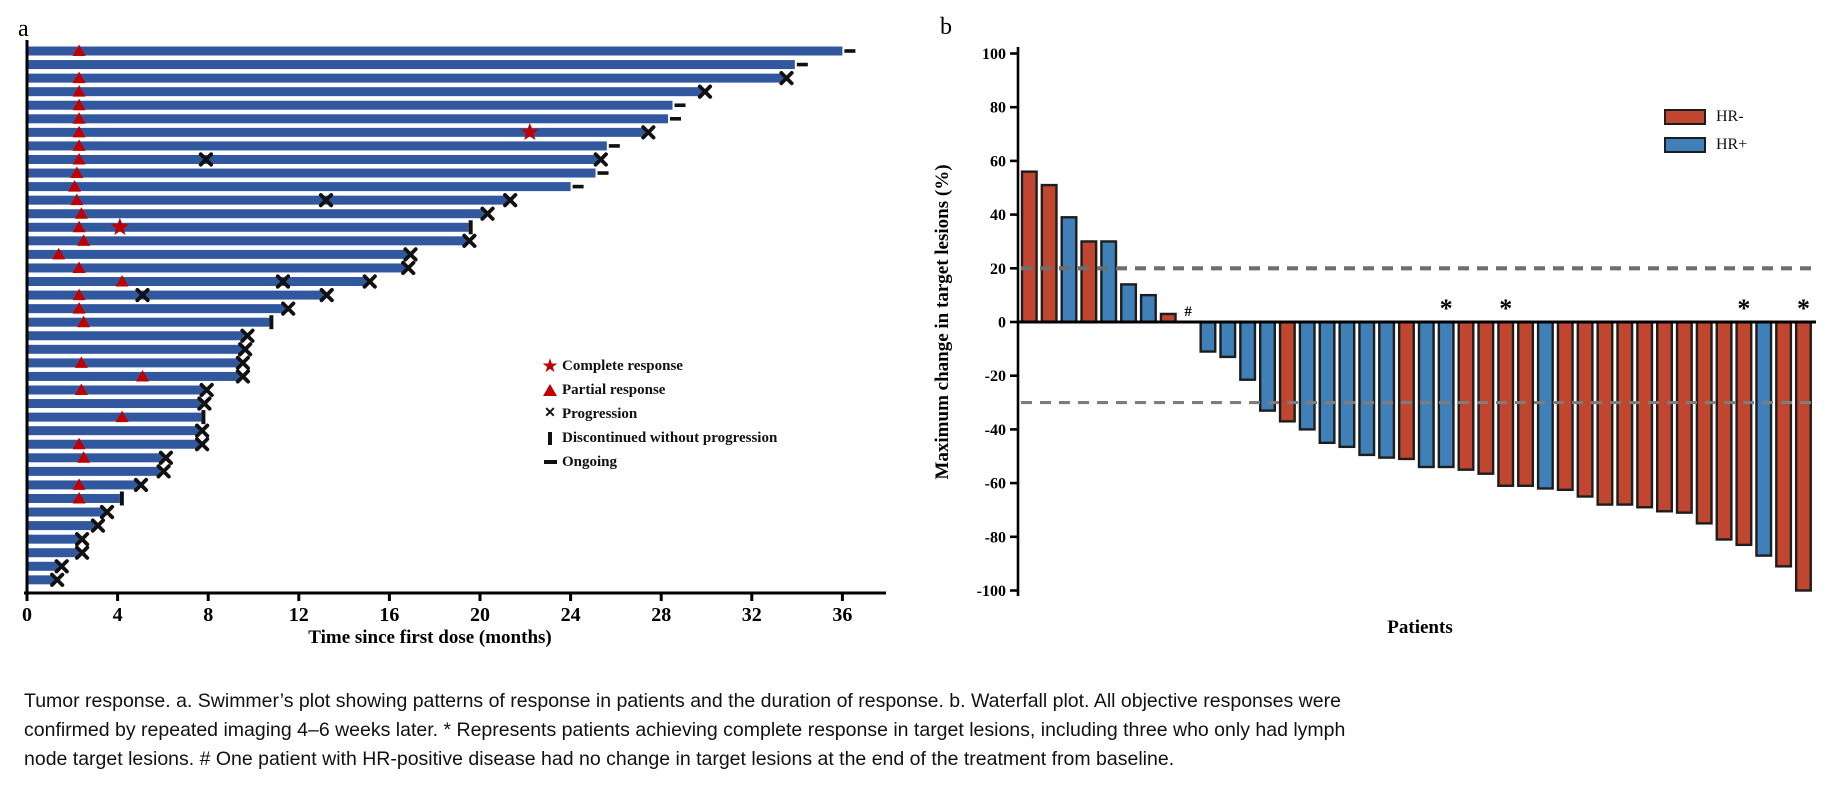 Image resolution: width=1835 pixels, height=803 pixels. I want to click on panel-a-x-tick-label: 36, so click(842, 615).